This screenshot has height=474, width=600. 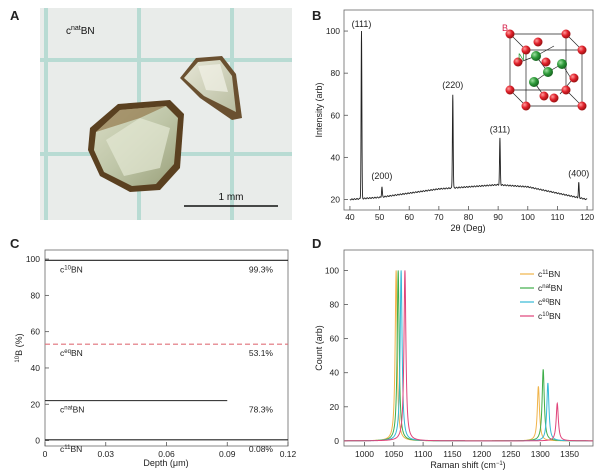 What do you see at coordinates (316, 243) in the screenshot?
I see `panel-d-letter: D` at bounding box center [316, 243].